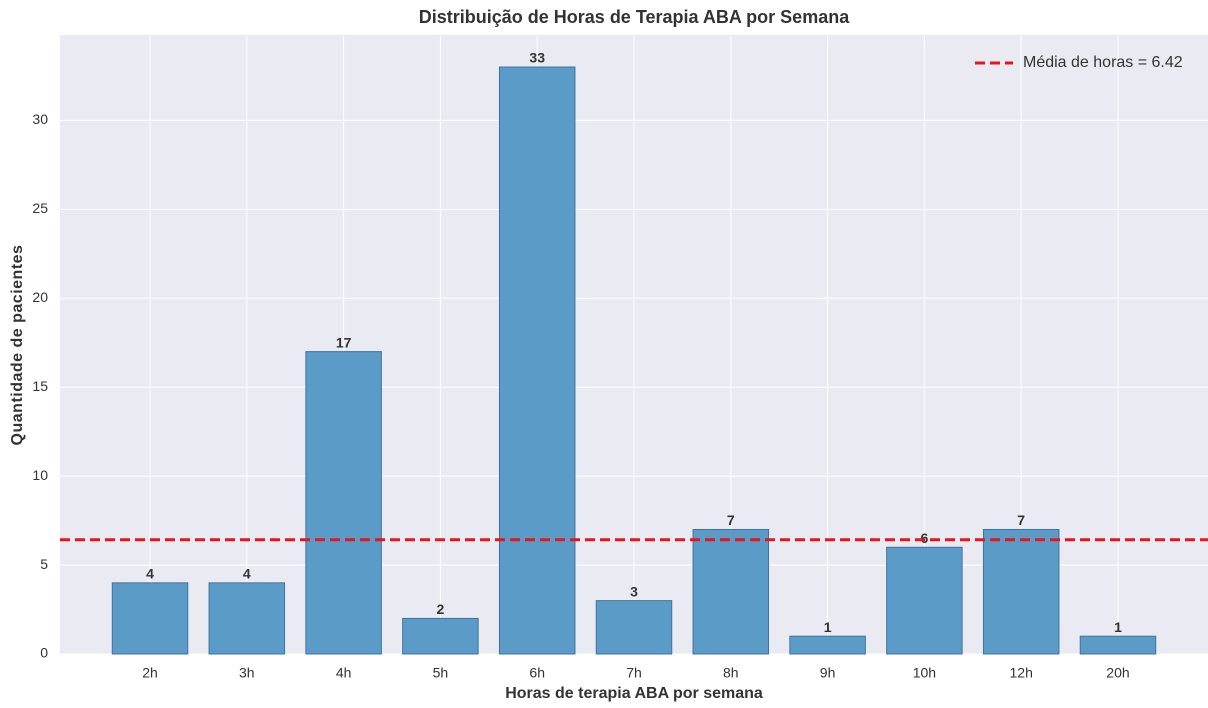  What do you see at coordinates (924, 673) in the screenshot?
I see `x-tick-label: 10h` at bounding box center [924, 673].